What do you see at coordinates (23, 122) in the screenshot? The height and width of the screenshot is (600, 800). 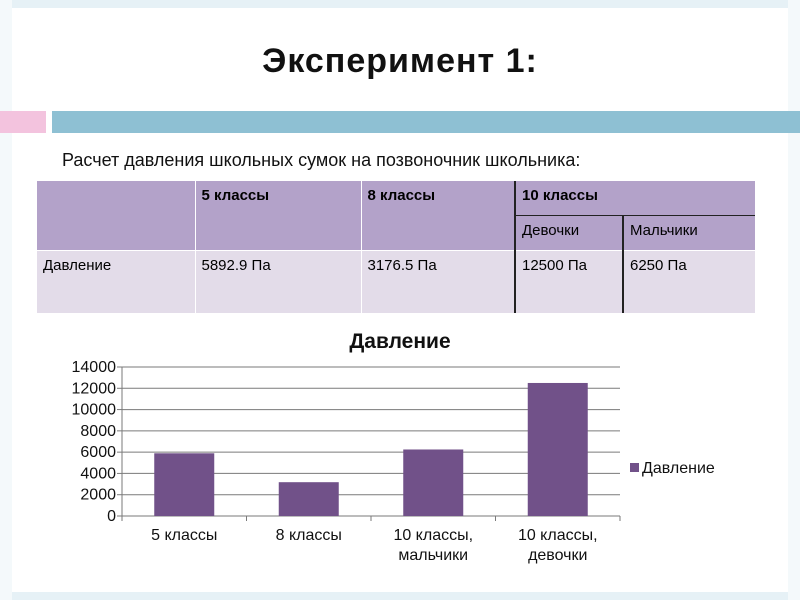 I see `title-band-accent` at bounding box center [23, 122].